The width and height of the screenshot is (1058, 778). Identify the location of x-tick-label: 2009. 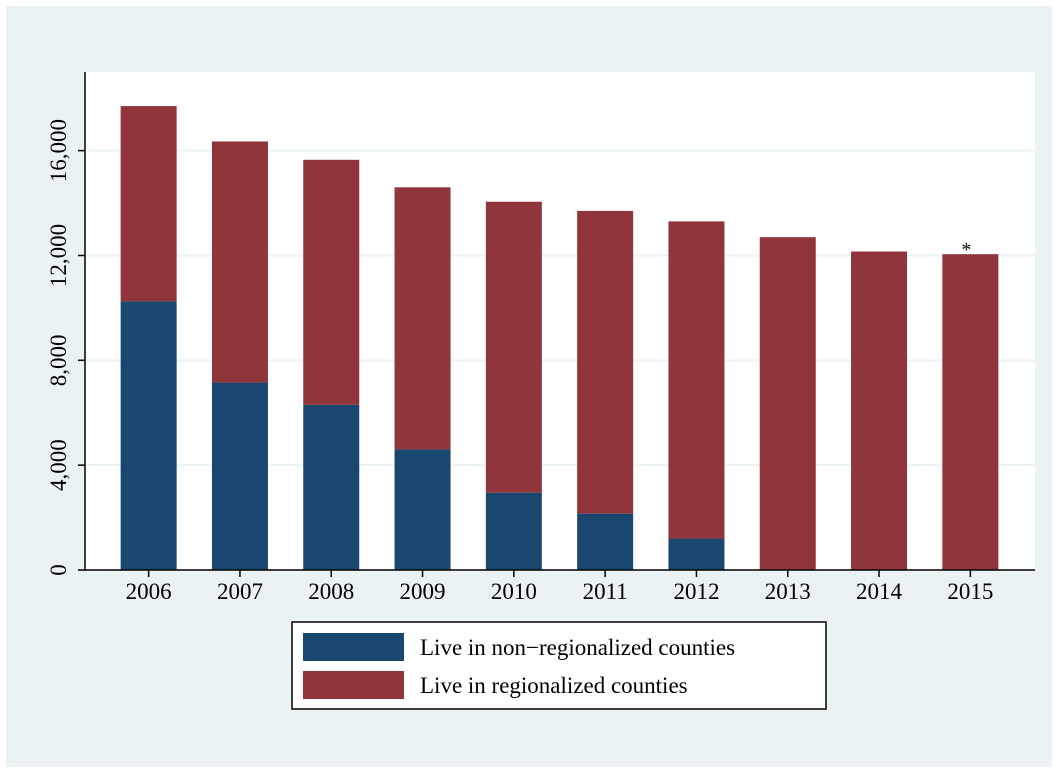
(423, 591).